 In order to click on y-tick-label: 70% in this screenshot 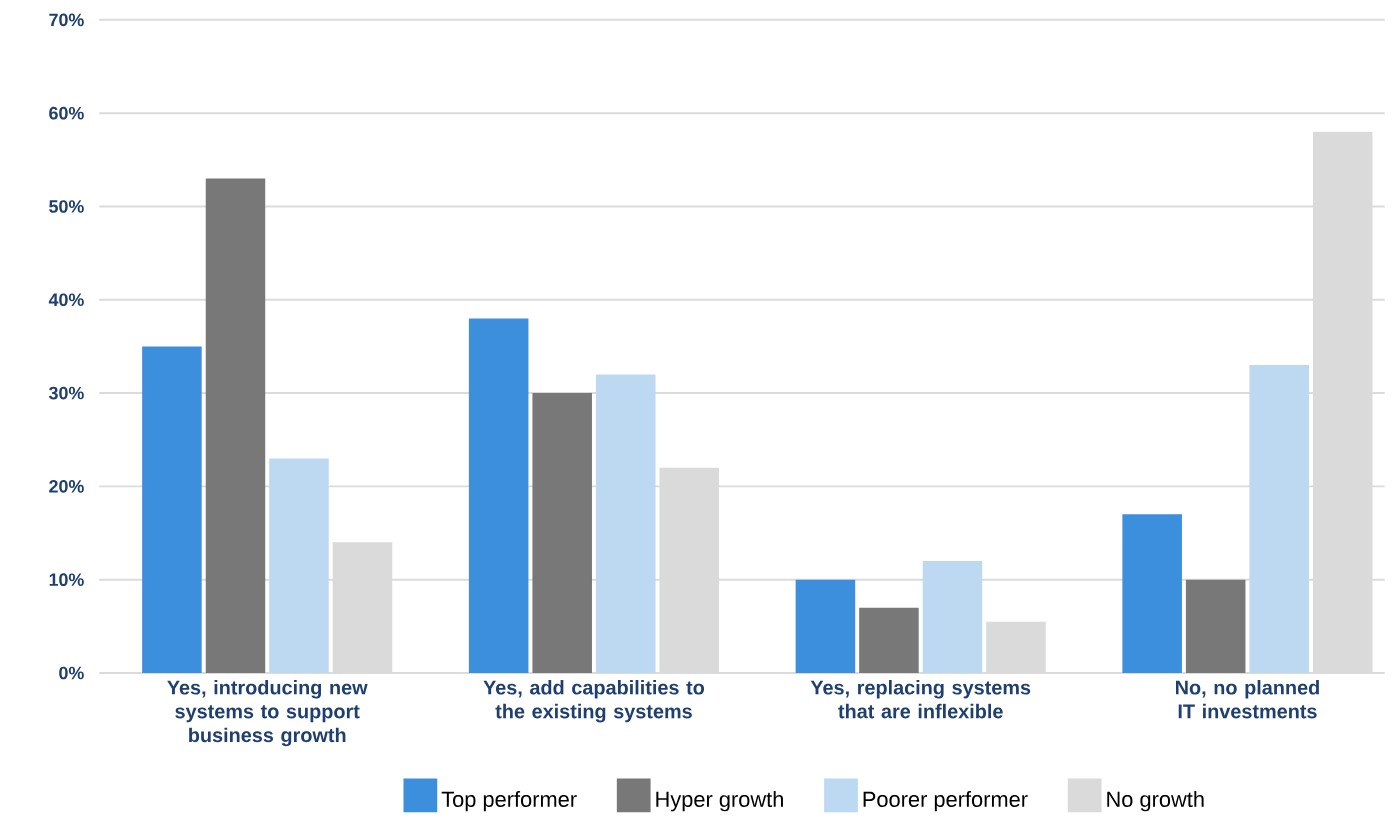, I will do `click(66, 20)`.